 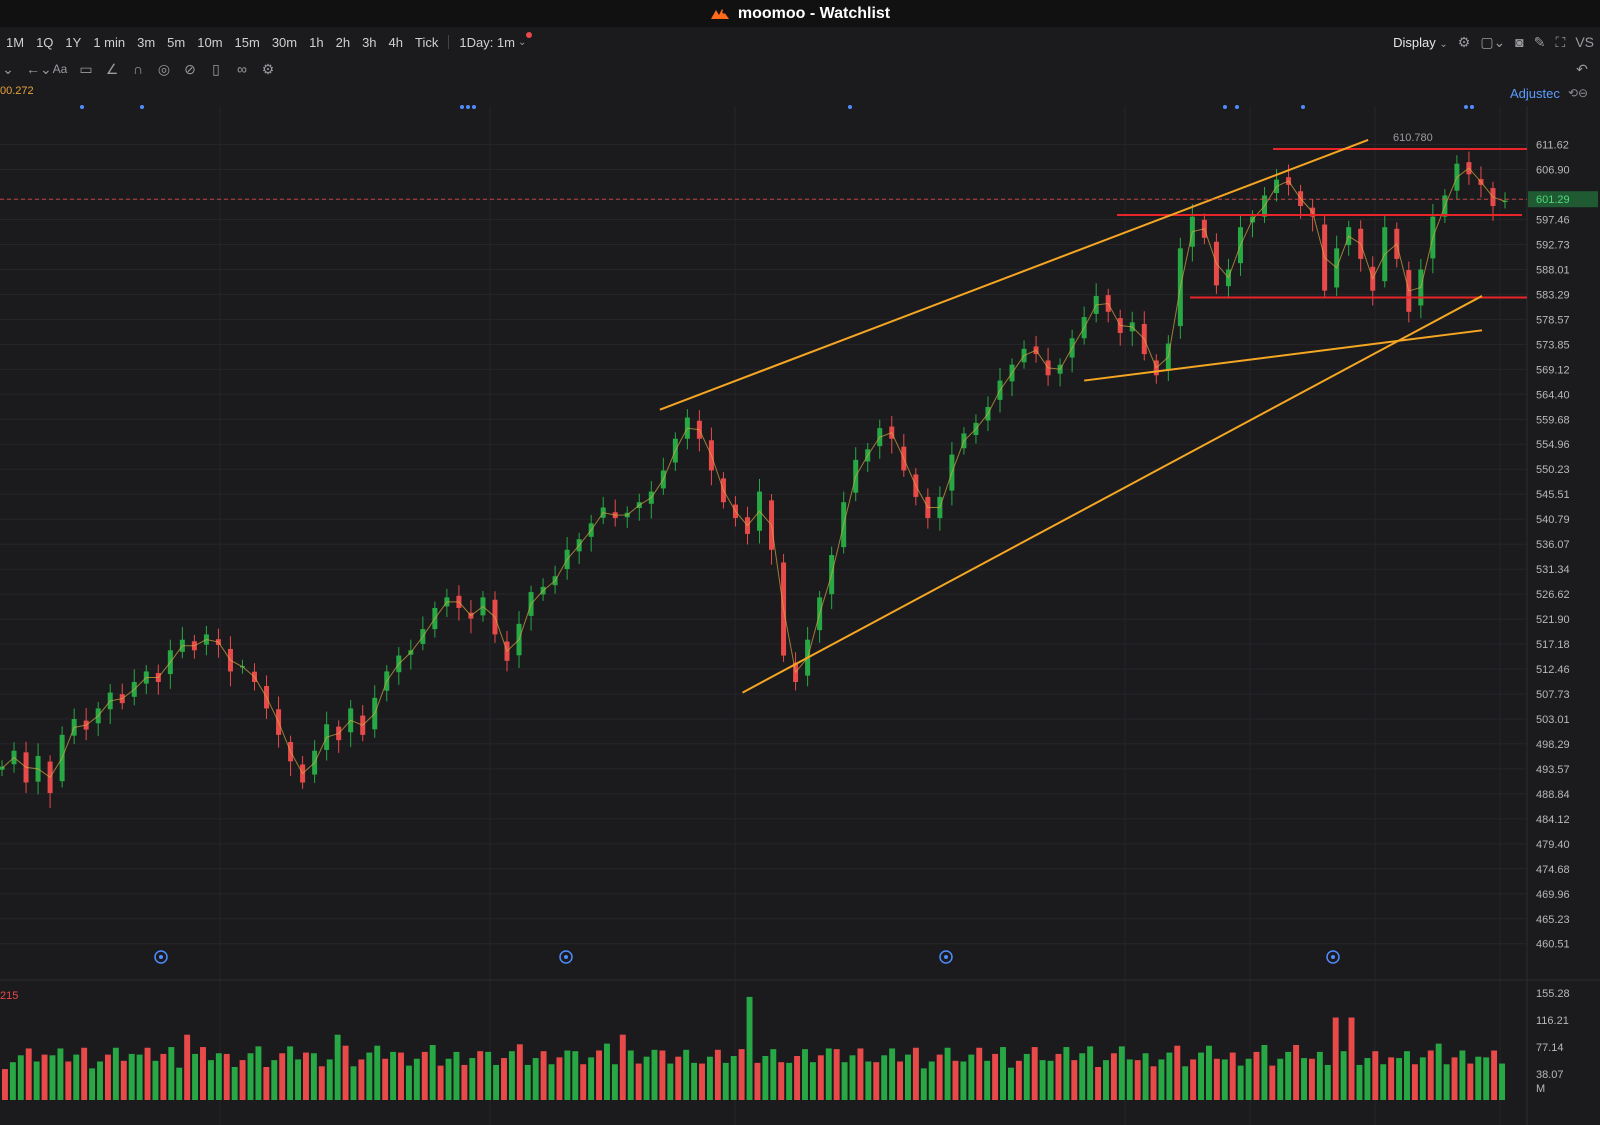 I want to click on font-icon: Aa, so click(x=60, y=69).